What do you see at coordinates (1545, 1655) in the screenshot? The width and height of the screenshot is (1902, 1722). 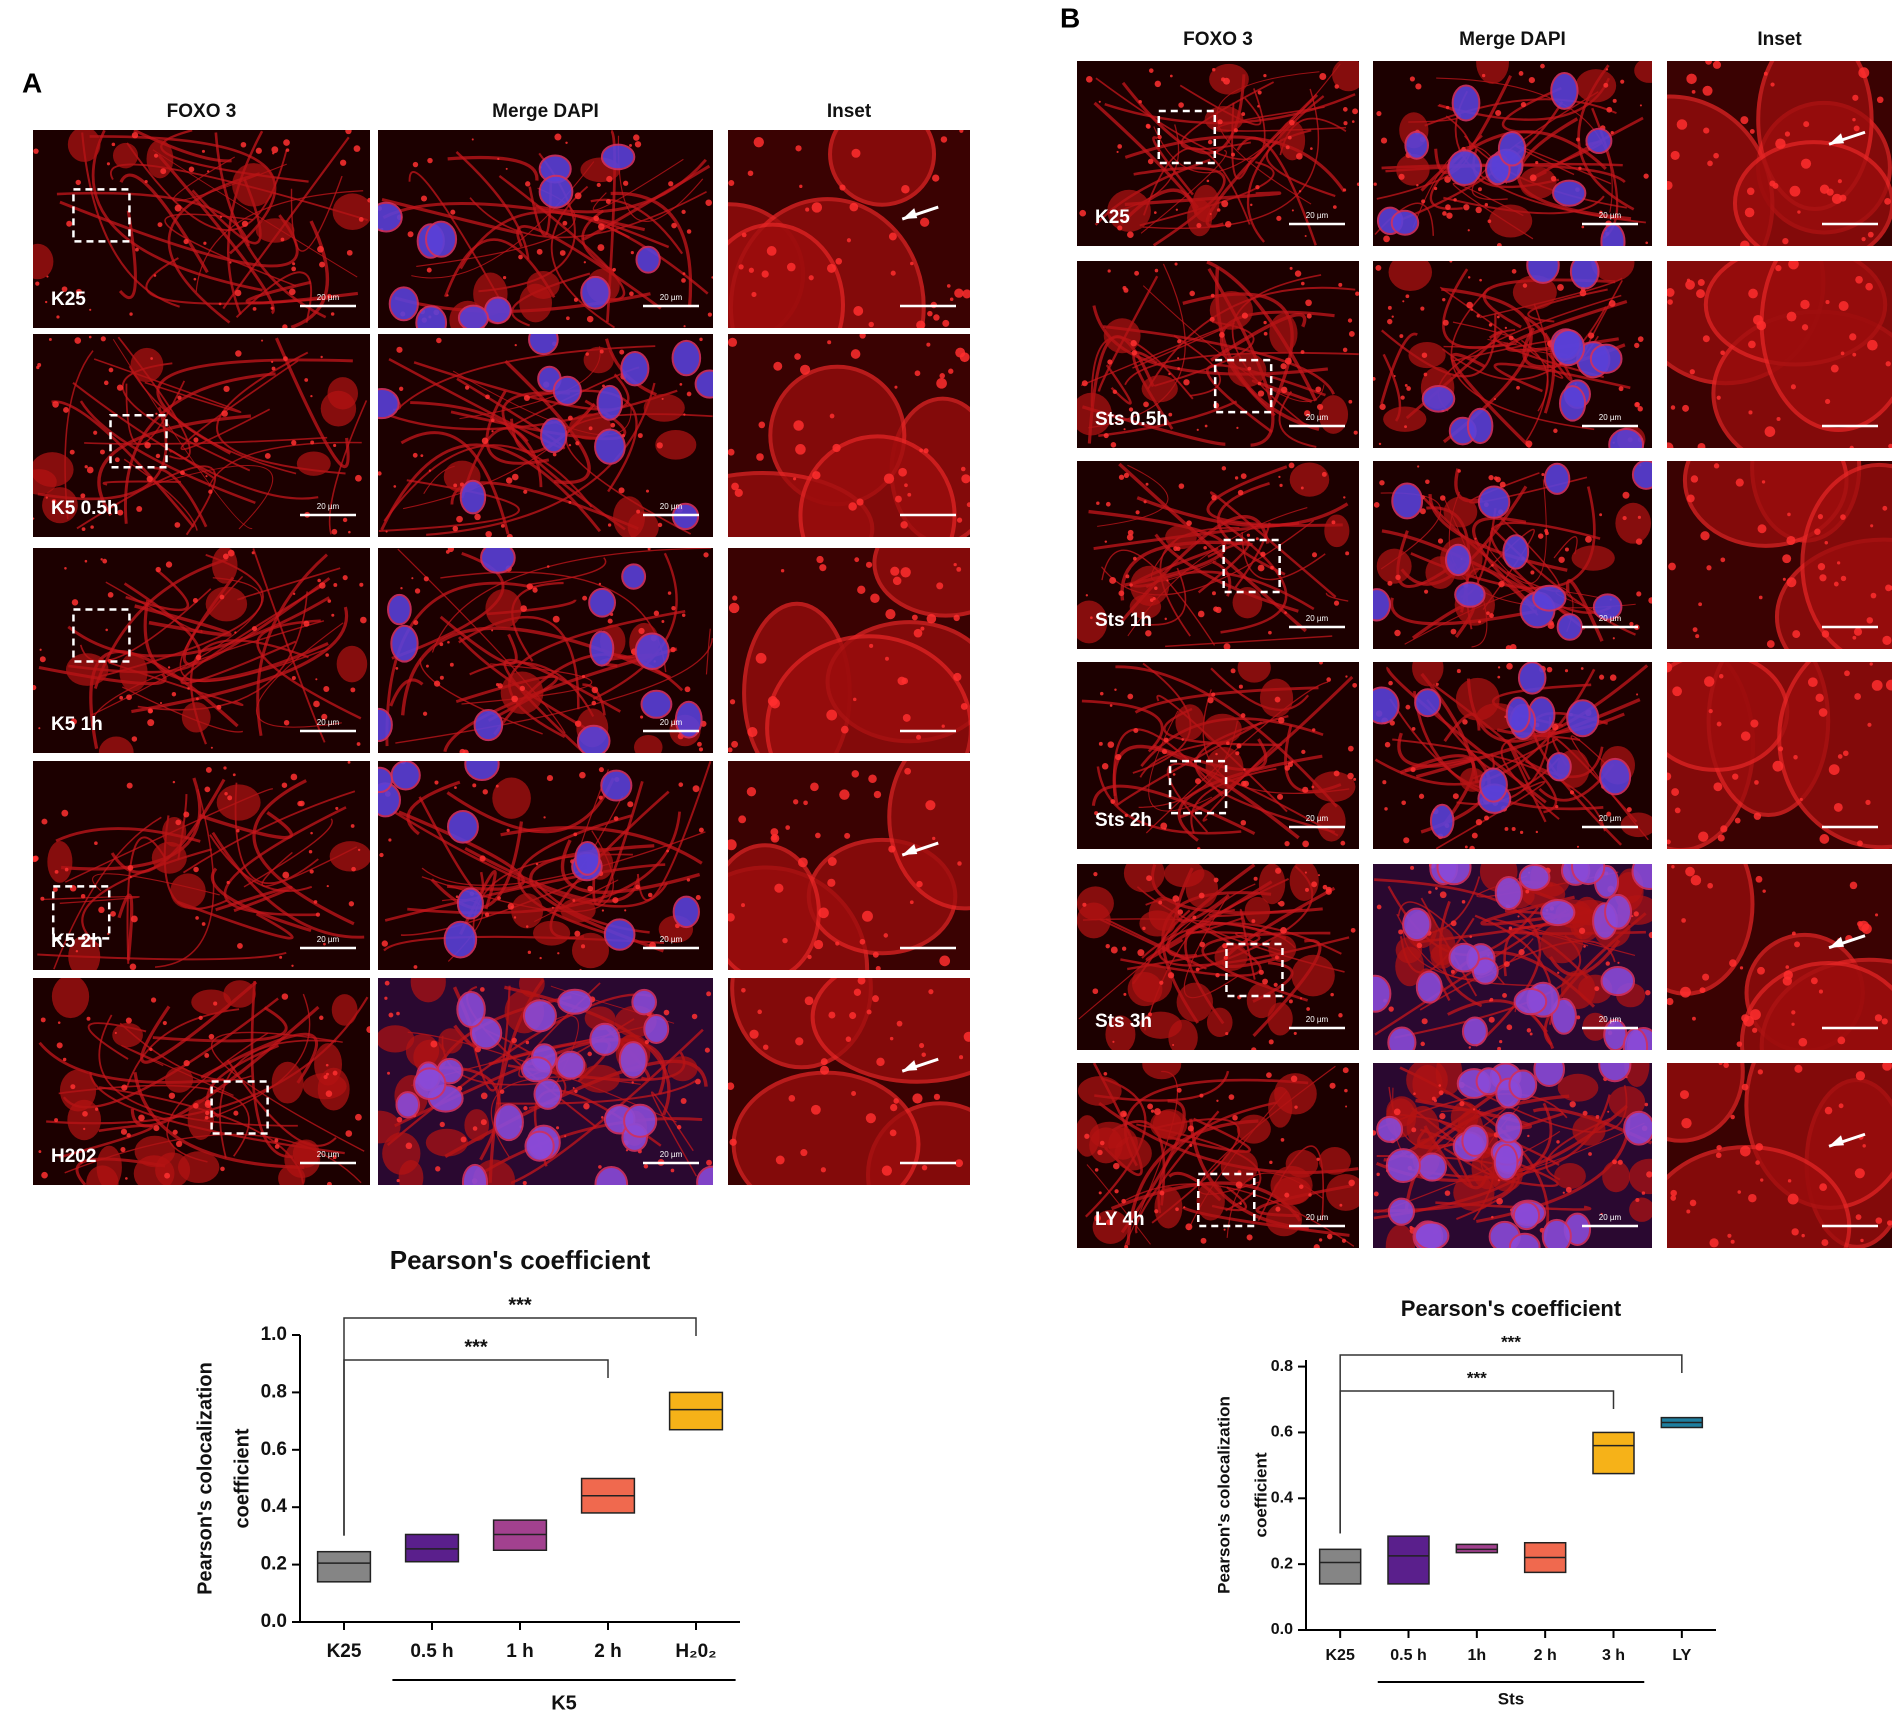 I see `x-tick-label: 2 h` at bounding box center [1545, 1655].